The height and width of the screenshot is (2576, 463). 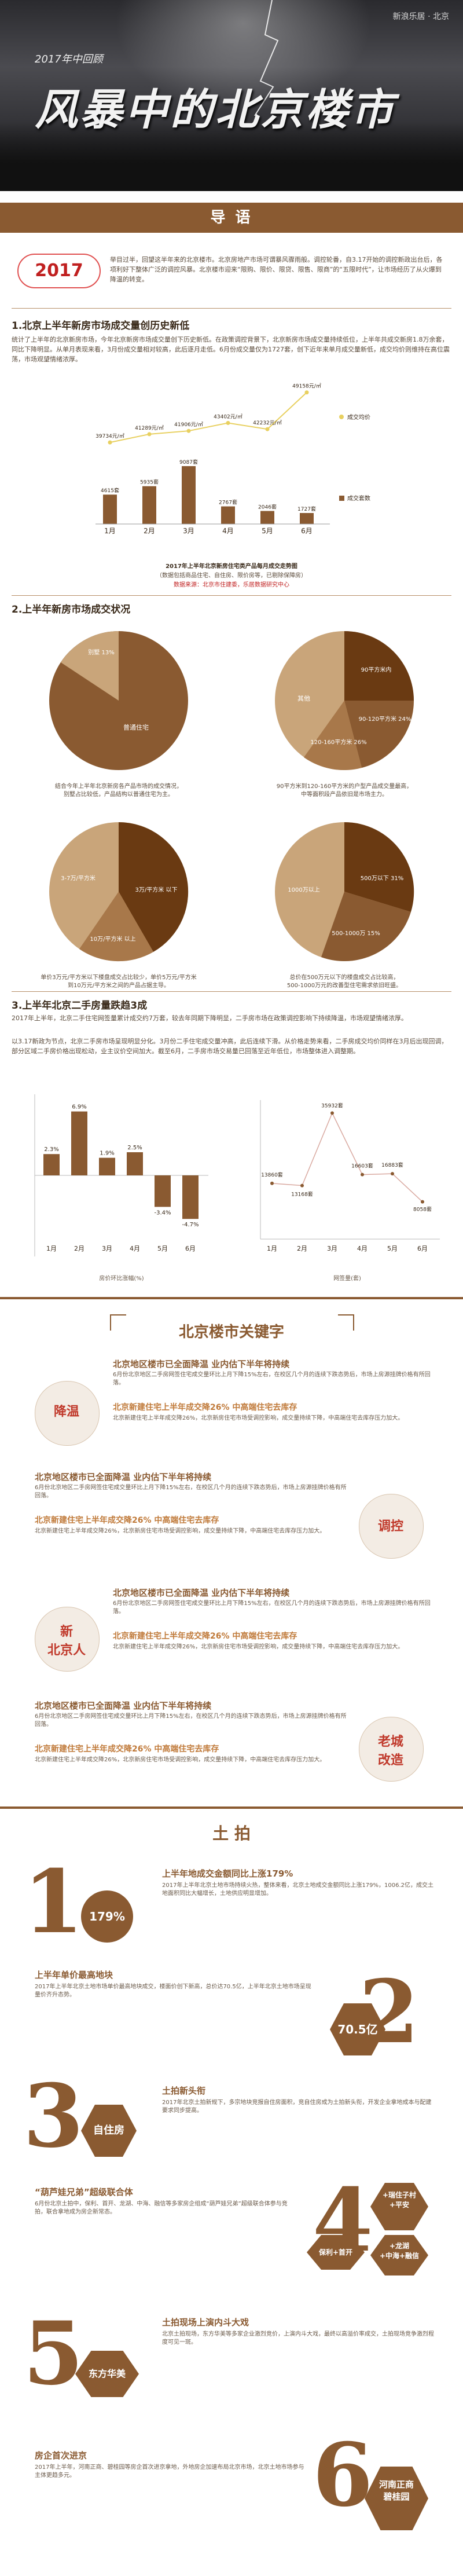 What do you see at coordinates (101, 652) in the screenshot?
I see `pie-label: 别墅 13%` at bounding box center [101, 652].